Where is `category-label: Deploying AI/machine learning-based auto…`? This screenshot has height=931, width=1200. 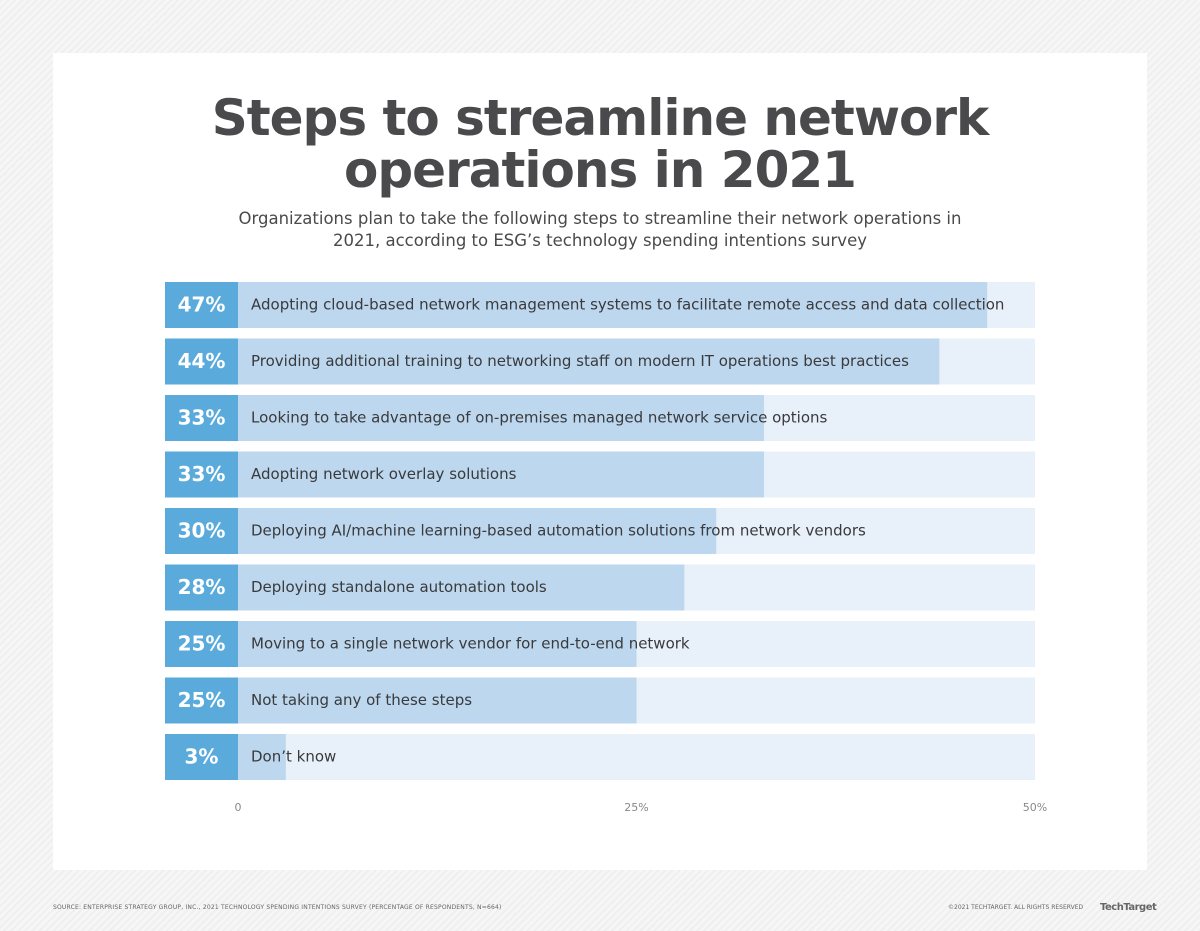
category-label: Deploying AI/machine learning-based auto… is located at coordinates (558, 531).